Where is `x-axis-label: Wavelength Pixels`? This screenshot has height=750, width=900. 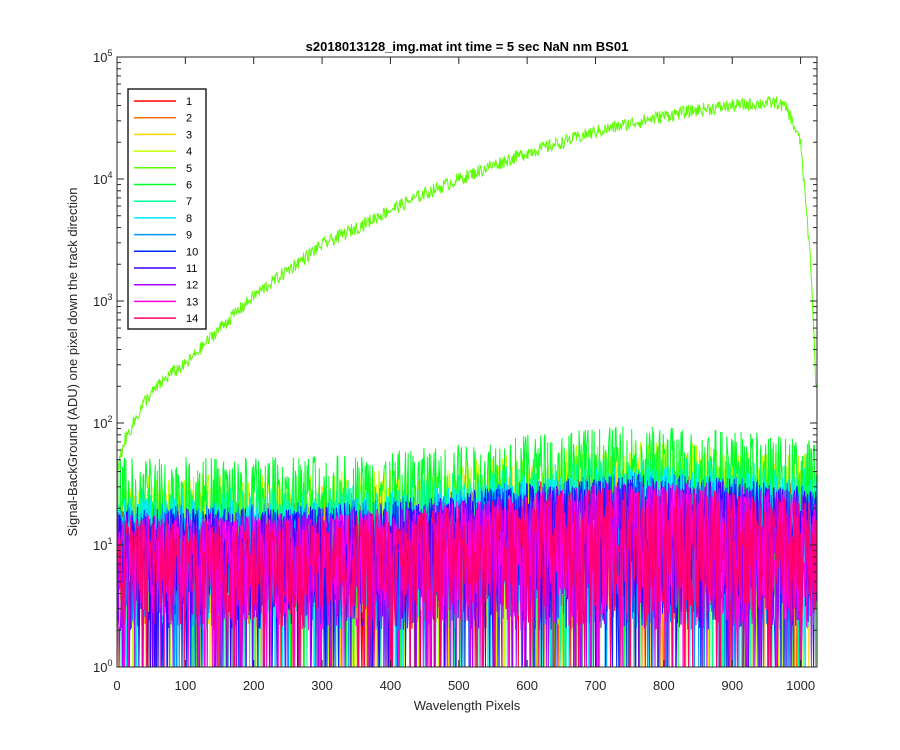
x-axis-label: Wavelength Pixels is located at coordinates (467, 705).